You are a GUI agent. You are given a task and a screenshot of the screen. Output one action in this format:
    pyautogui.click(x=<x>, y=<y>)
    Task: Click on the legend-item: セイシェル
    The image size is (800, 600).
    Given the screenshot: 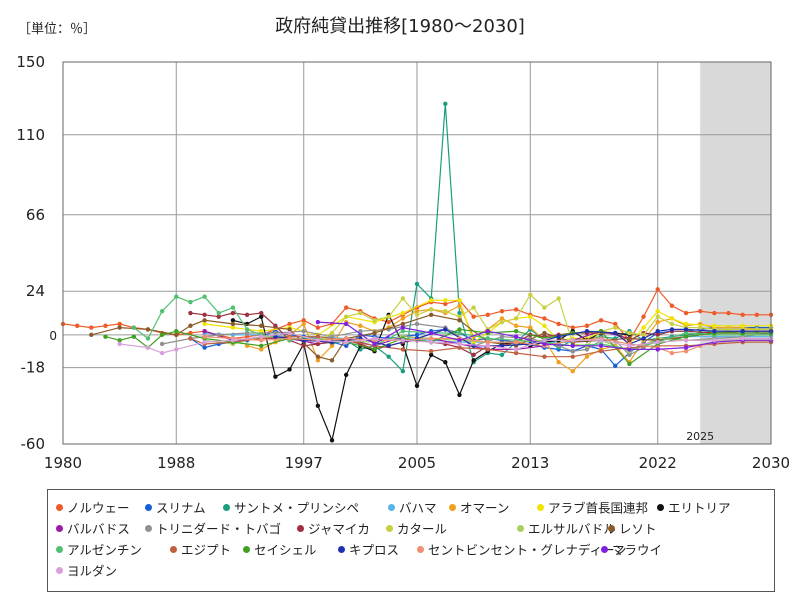 What is the action you would take?
    pyautogui.click(x=280, y=550)
    